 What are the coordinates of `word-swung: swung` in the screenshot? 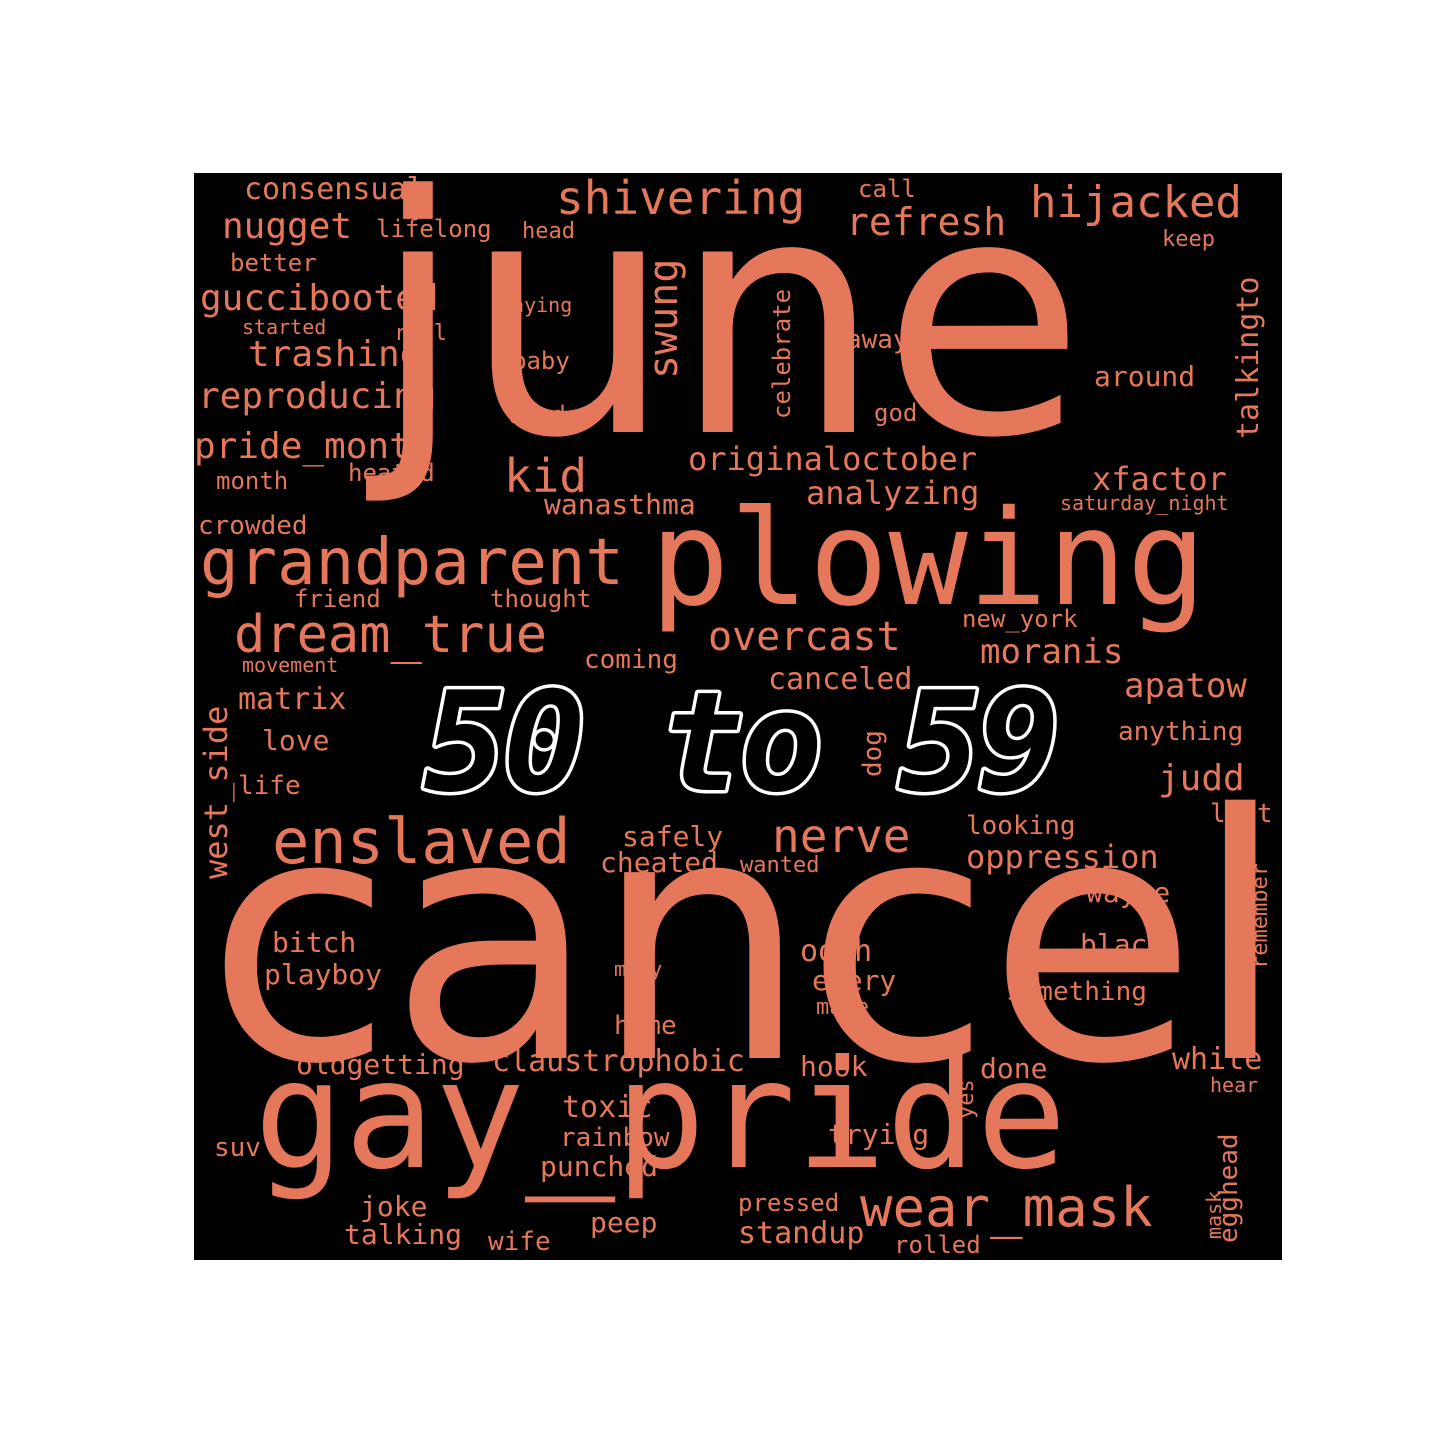 It's located at (664, 318).